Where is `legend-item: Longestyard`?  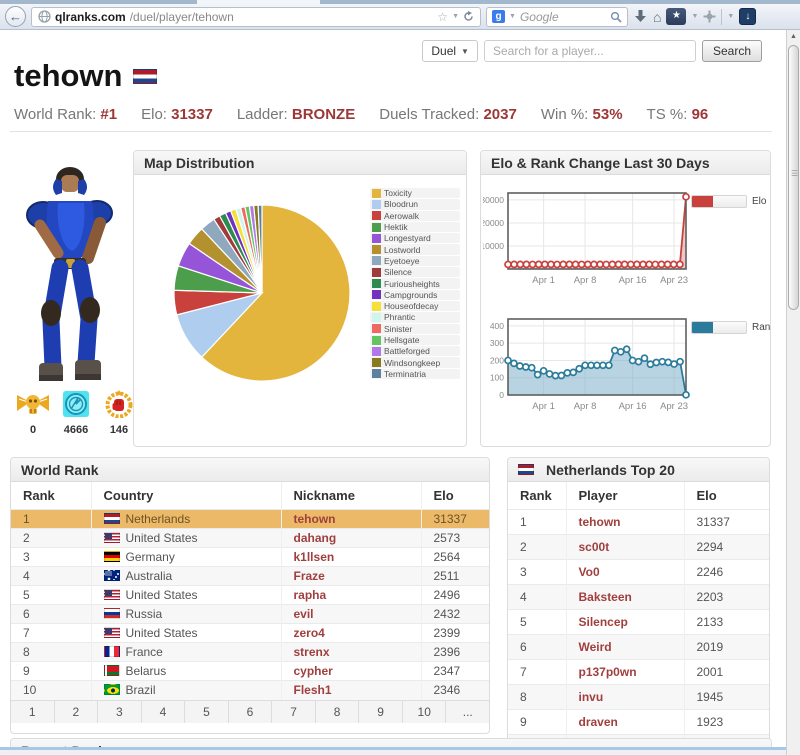 legend-item: Longestyard is located at coordinates (415, 238).